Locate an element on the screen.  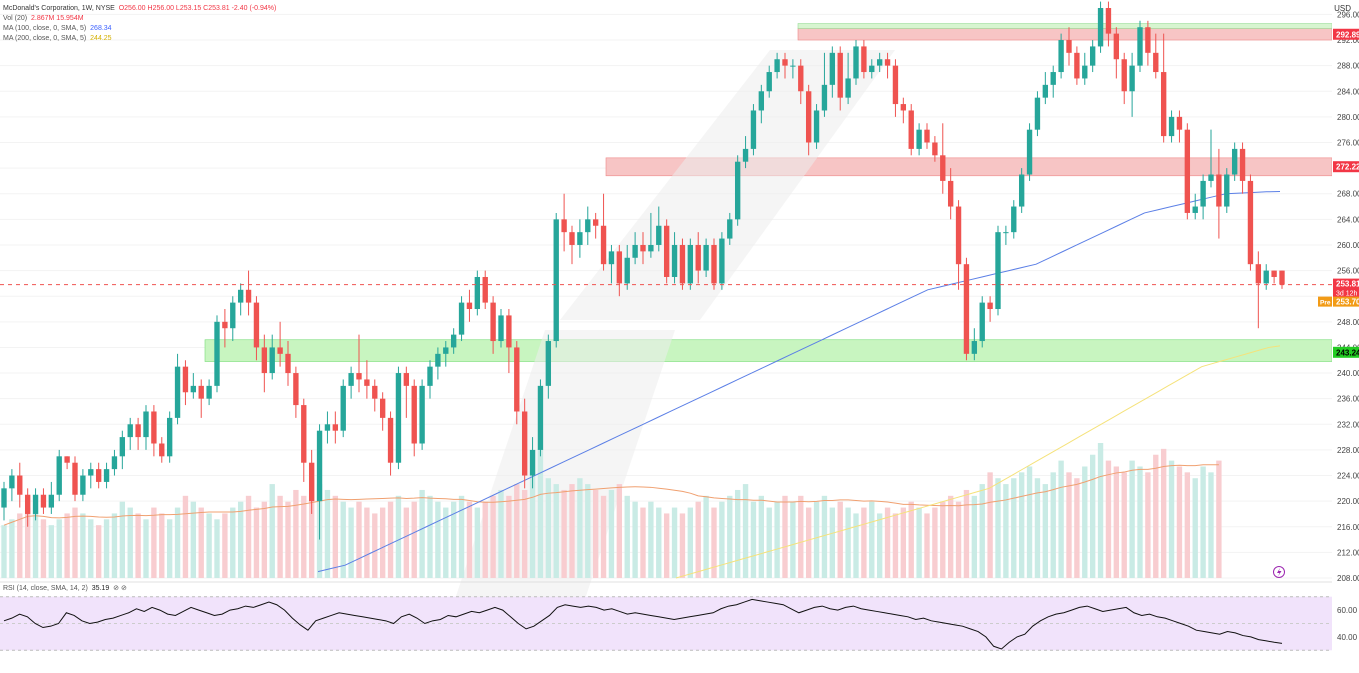
pre-label: Pre is located at coordinates (1325, 303).